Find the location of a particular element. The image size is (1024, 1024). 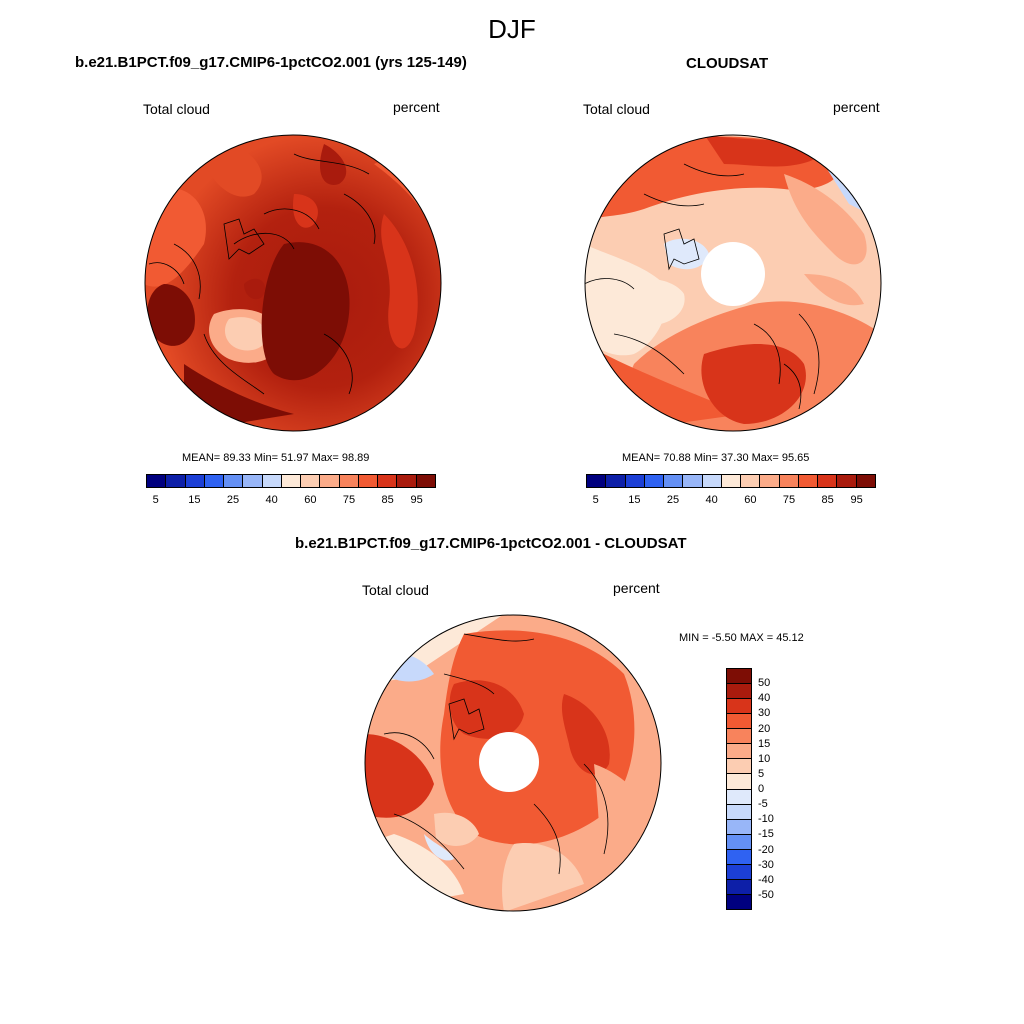

colorbar-tick-label: -40 is located at coordinates (766, 879).